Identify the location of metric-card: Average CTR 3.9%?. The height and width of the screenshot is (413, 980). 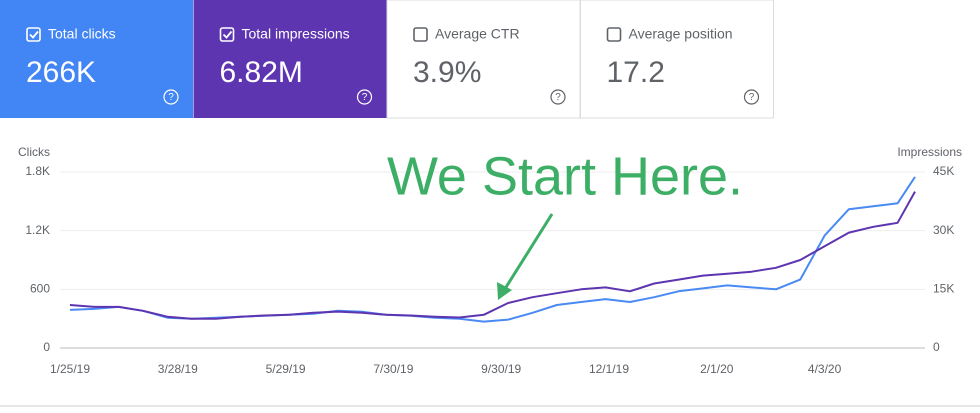
(483, 59).